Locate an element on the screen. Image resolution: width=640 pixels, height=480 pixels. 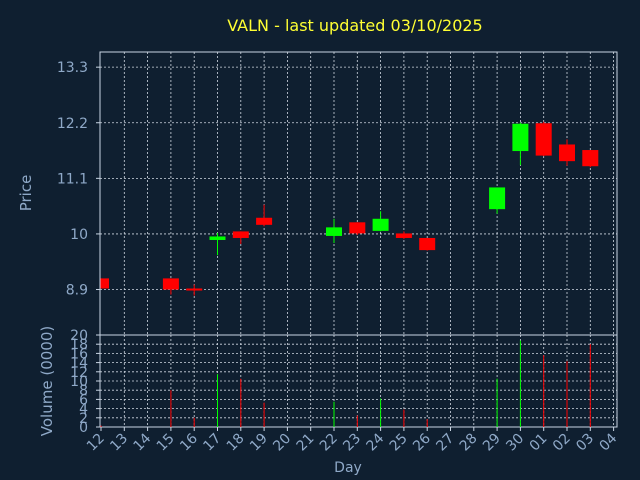
volume-y-tick-label: 20 is located at coordinates (79, 336).